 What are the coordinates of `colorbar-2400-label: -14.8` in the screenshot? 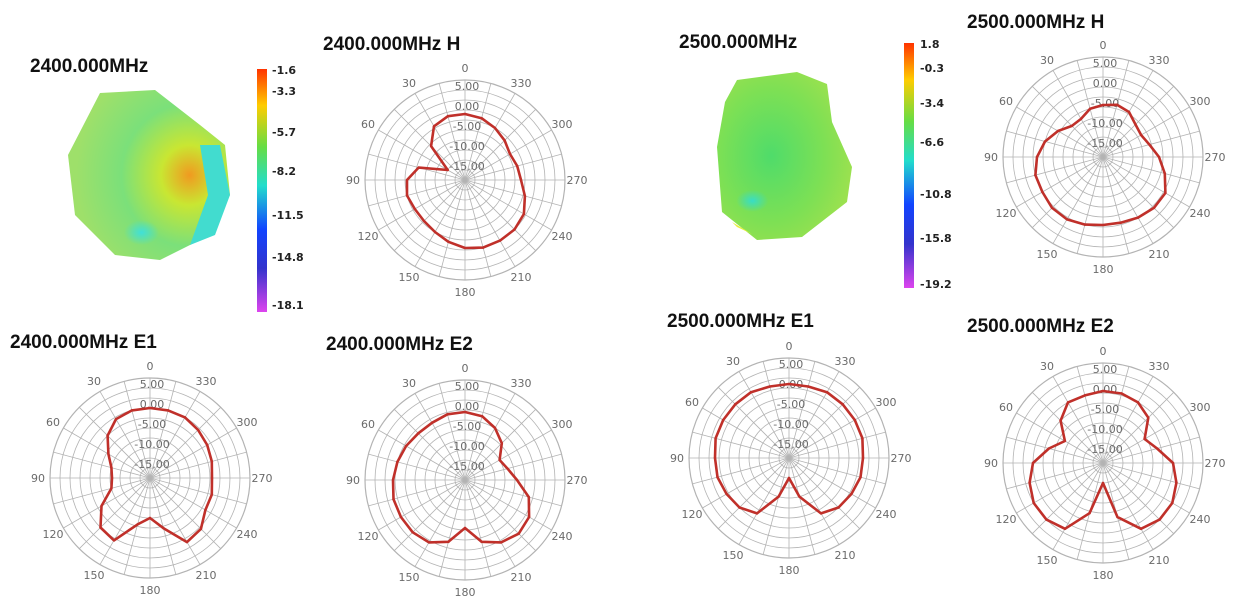 It's located at (288, 257).